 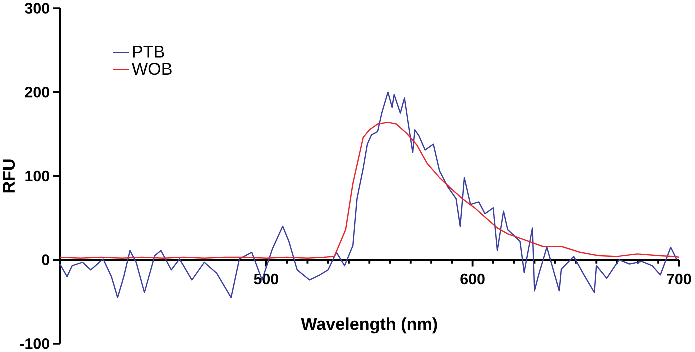 I want to click on legend-label: WOB, so click(x=152, y=68).